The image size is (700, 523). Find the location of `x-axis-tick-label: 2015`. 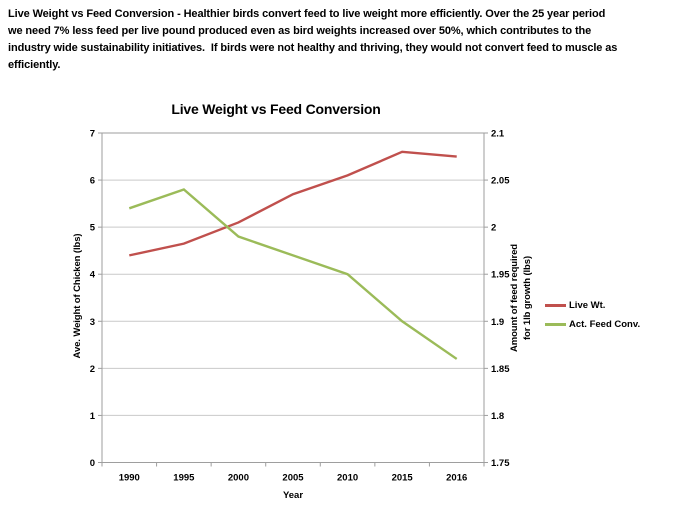

x-axis-tick-label: 2015 is located at coordinates (403, 478).